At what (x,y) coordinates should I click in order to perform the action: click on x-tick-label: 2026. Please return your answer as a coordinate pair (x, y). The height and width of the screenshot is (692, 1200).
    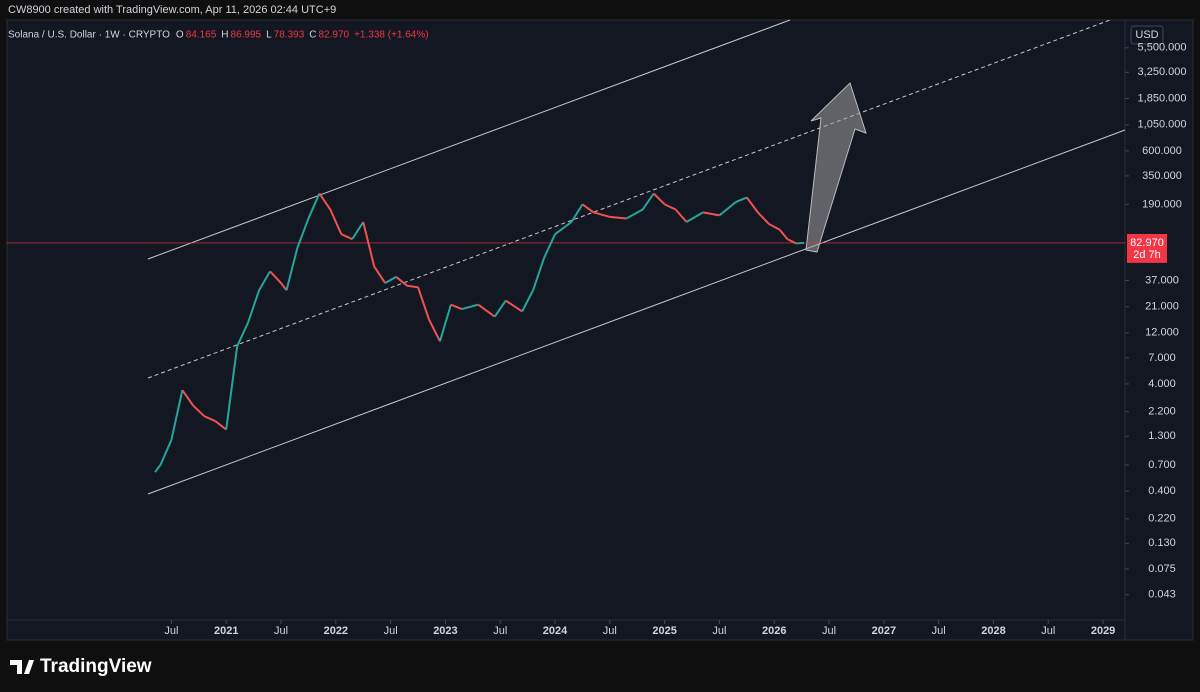
    Looking at the image, I should click on (774, 631).